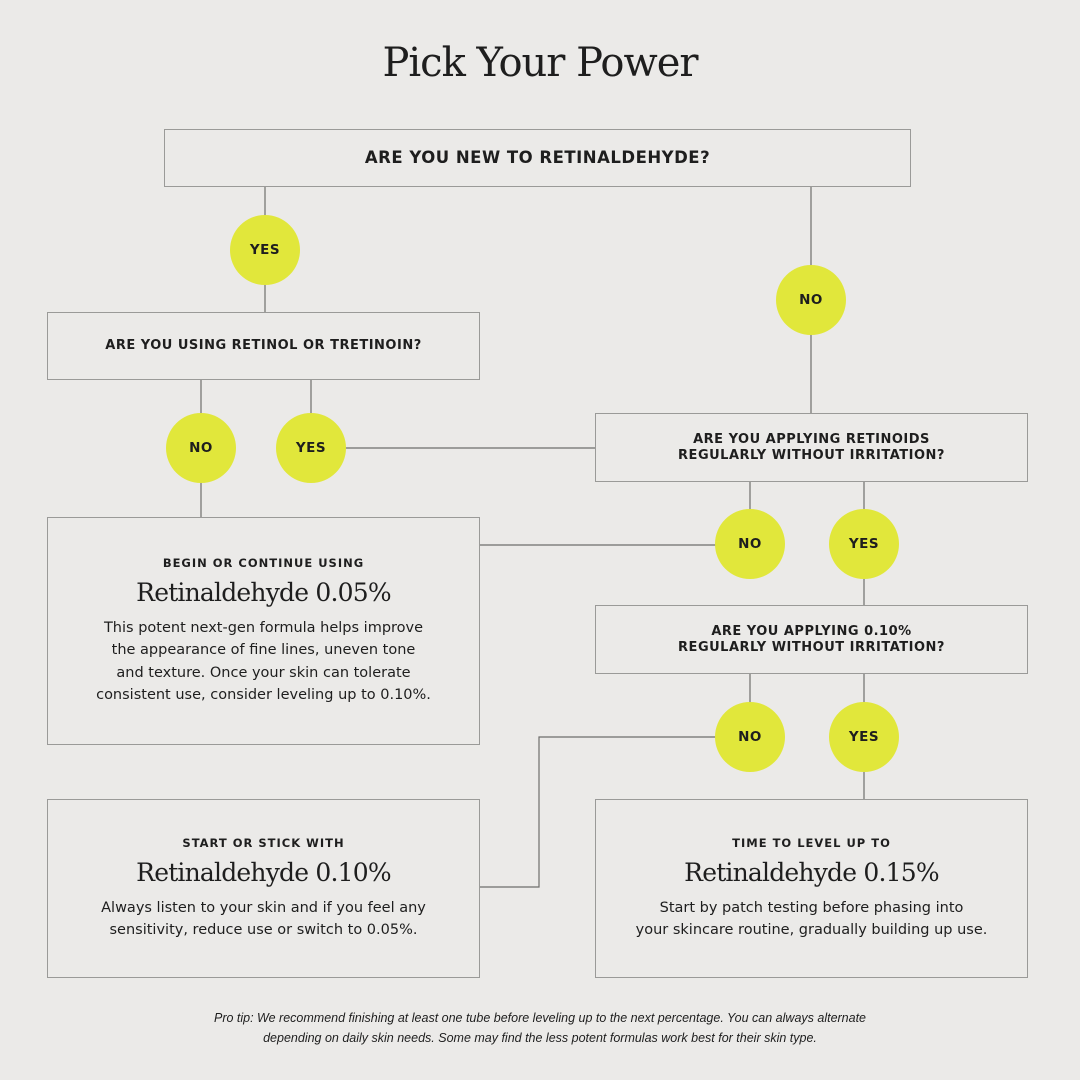  I want to click on question-text: ARE YOU USING RETINOL OR TRETINOIN?, so click(263, 345).